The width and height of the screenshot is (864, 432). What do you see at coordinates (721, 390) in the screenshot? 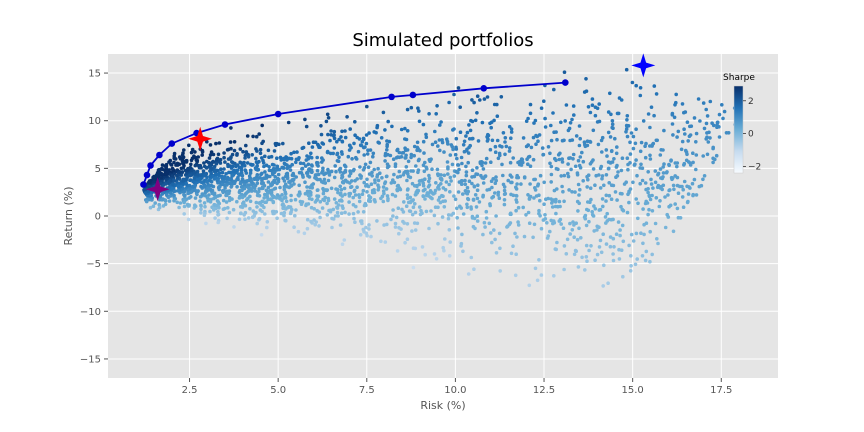
I see `x-tick-label: 17.5` at bounding box center [721, 390].